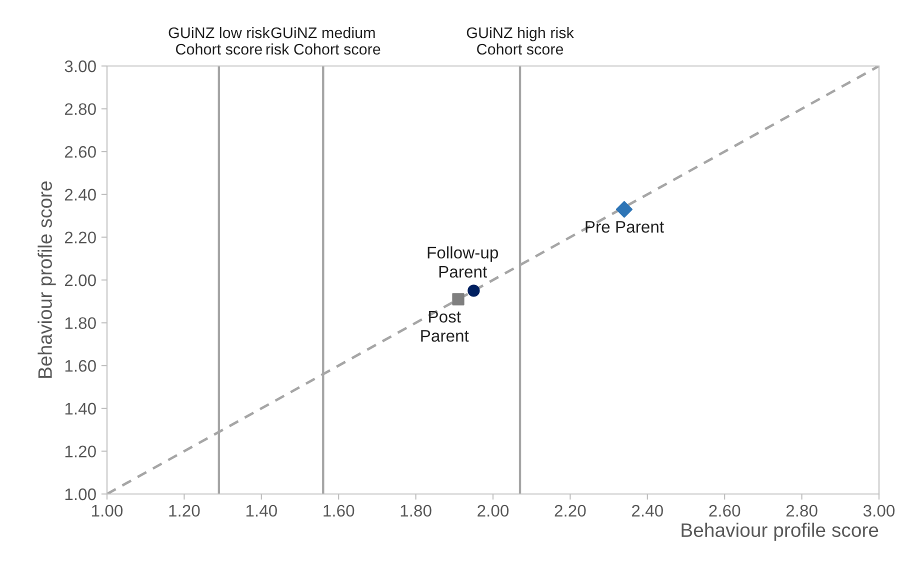  I want to click on x-tick-label: 2.40, so click(647, 510).